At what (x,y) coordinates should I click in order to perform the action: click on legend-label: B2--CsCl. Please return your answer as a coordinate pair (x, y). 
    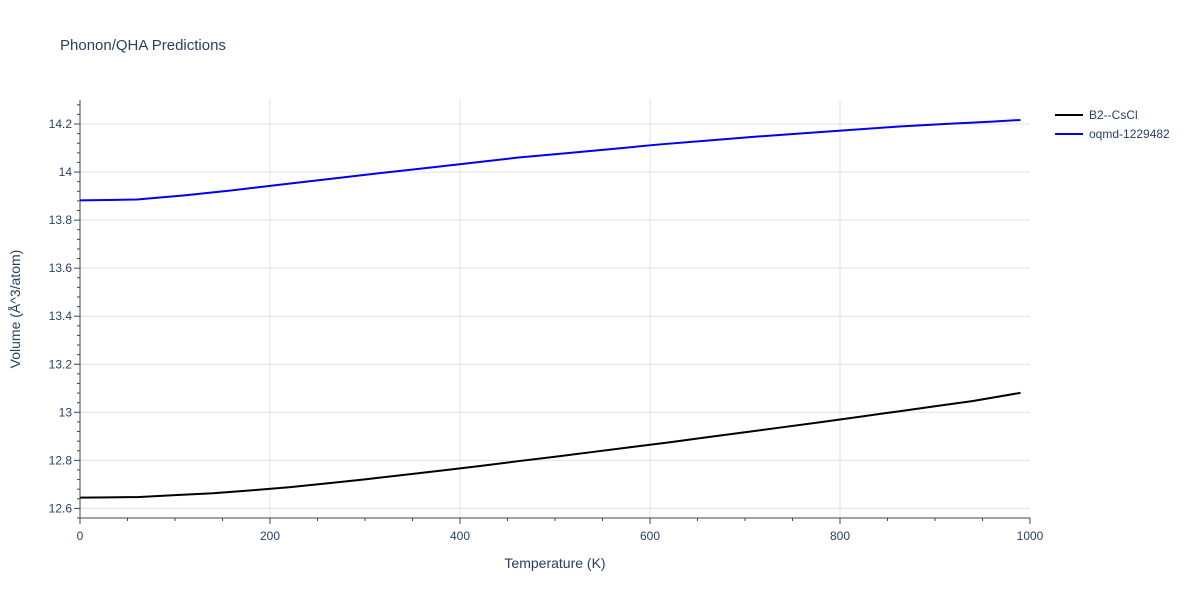
    Looking at the image, I should click on (1113, 115).